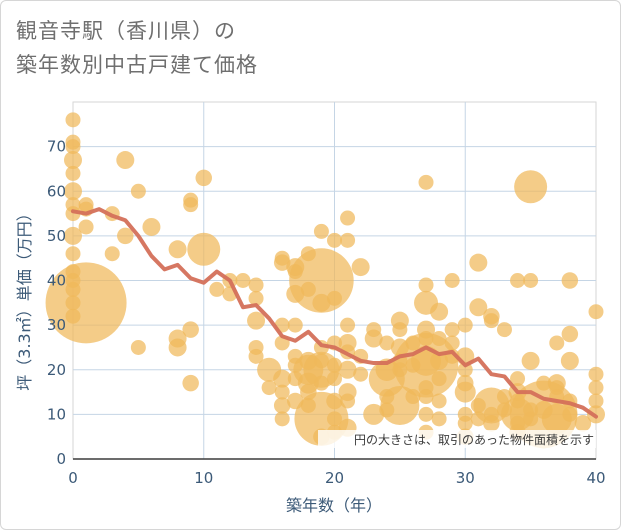 The image size is (621, 530). I want to click on chart-title: 観音寺駅（香川県）の 築年数別中古戸建て価格, so click(137, 48).